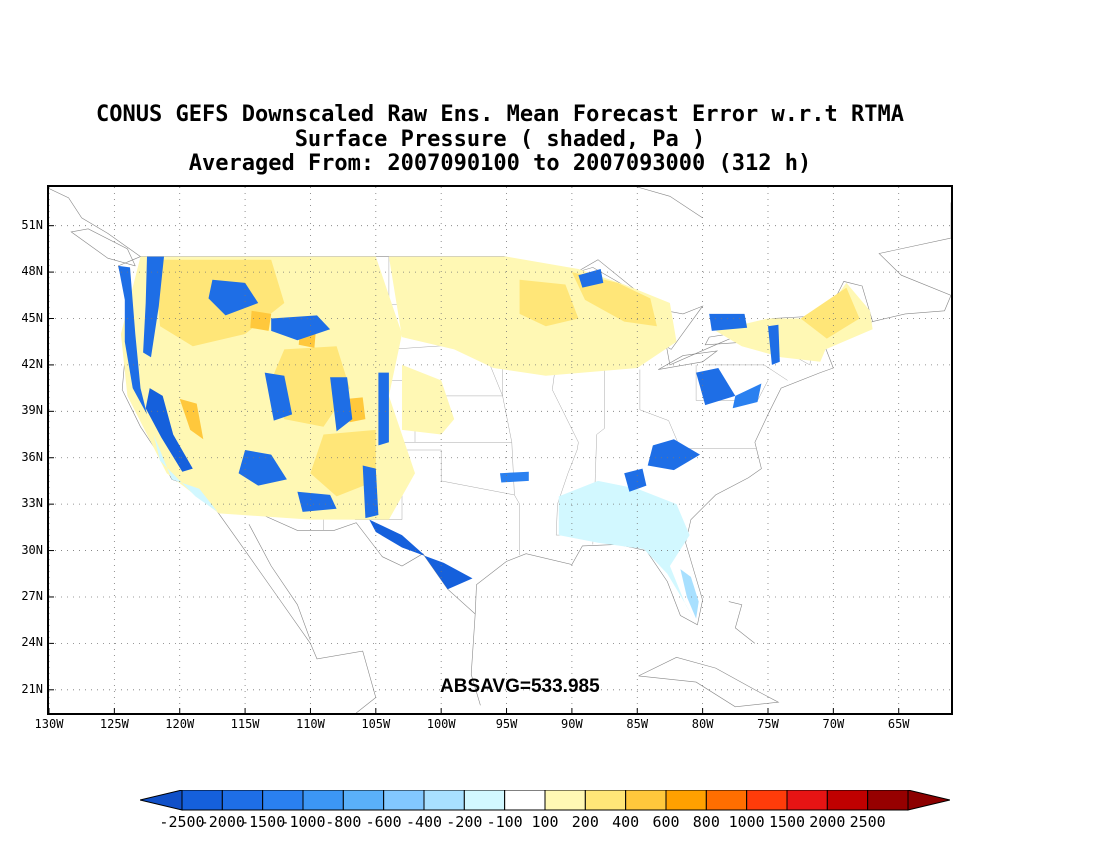  What do you see at coordinates (182, 822) in the screenshot?
I see `colorbar-tick-label: -2500` at bounding box center [182, 822].